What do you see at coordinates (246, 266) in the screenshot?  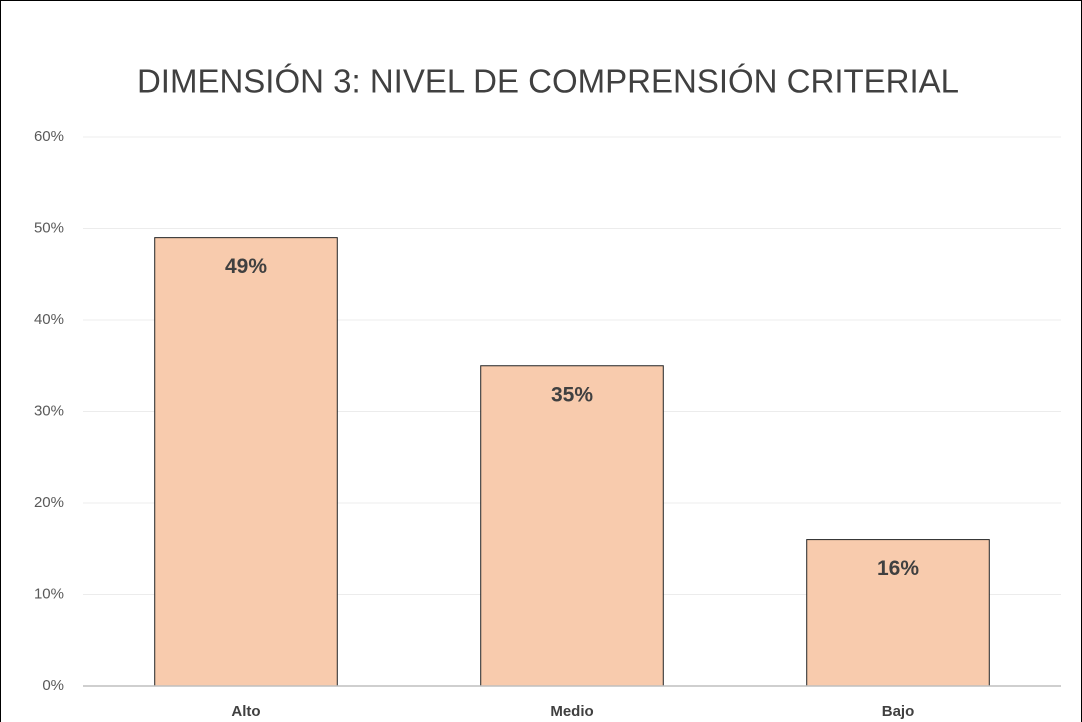 I see `data-label: 49%` at bounding box center [246, 266].